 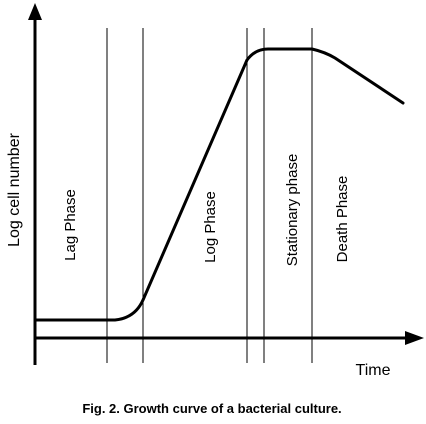 What do you see at coordinates (35, 11) in the screenshot?
I see `y-axis-arrowhead` at bounding box center [35, 11].